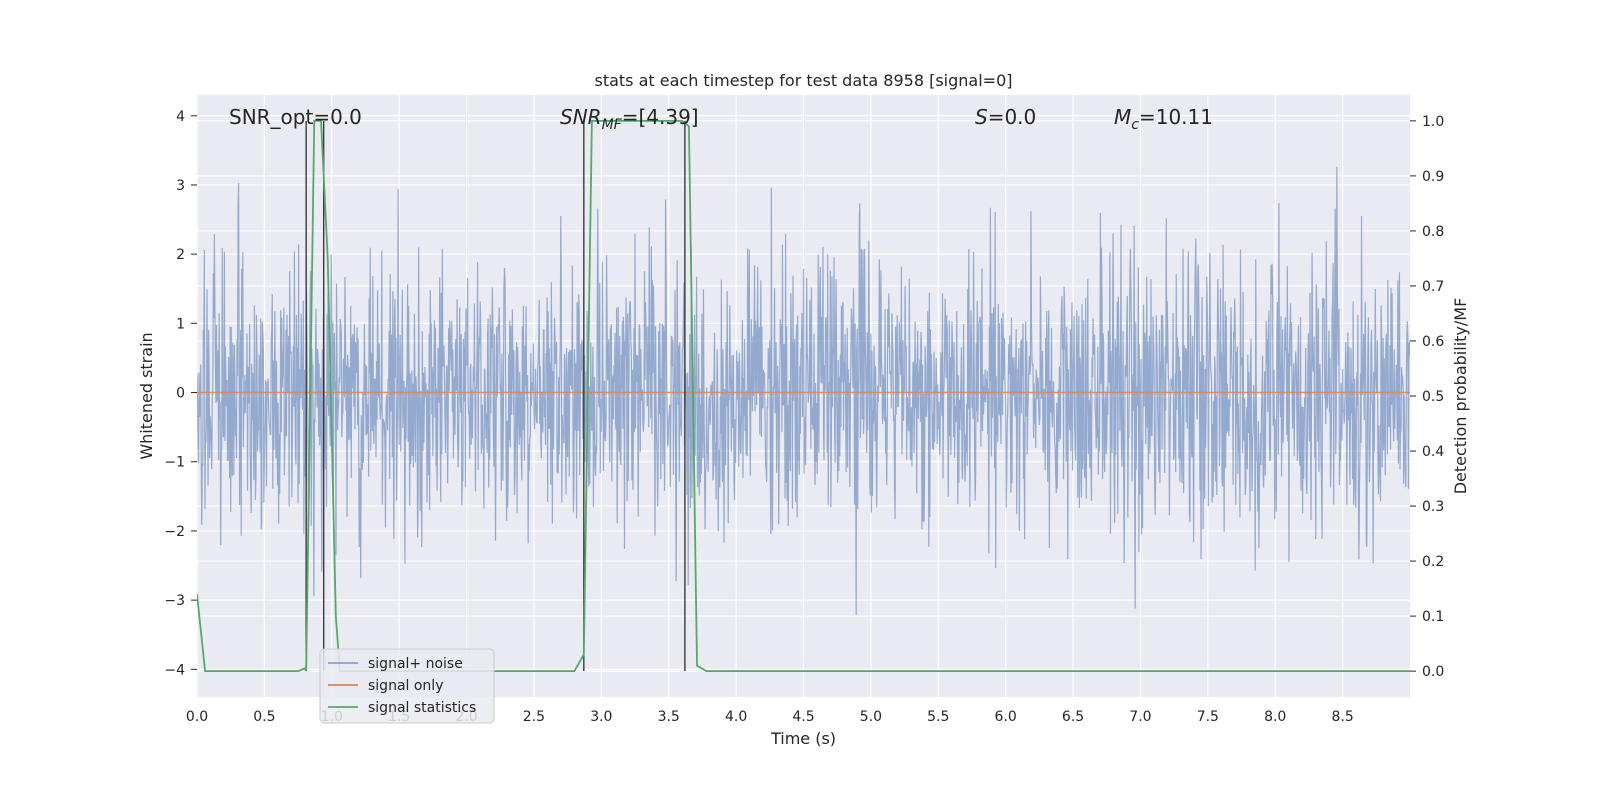 Image resolution: width=1600 pixels, height=800 pixels. I want to click on x-tick-label: 0.0, so click(197, 717).